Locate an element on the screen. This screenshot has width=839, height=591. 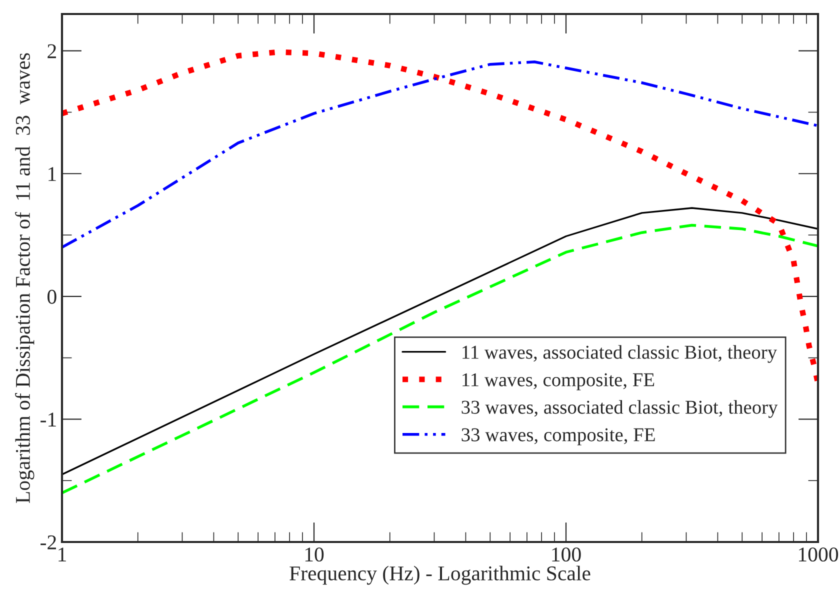
legend-label: 11 waves, composite, FE is located at coordinates (558, 381).